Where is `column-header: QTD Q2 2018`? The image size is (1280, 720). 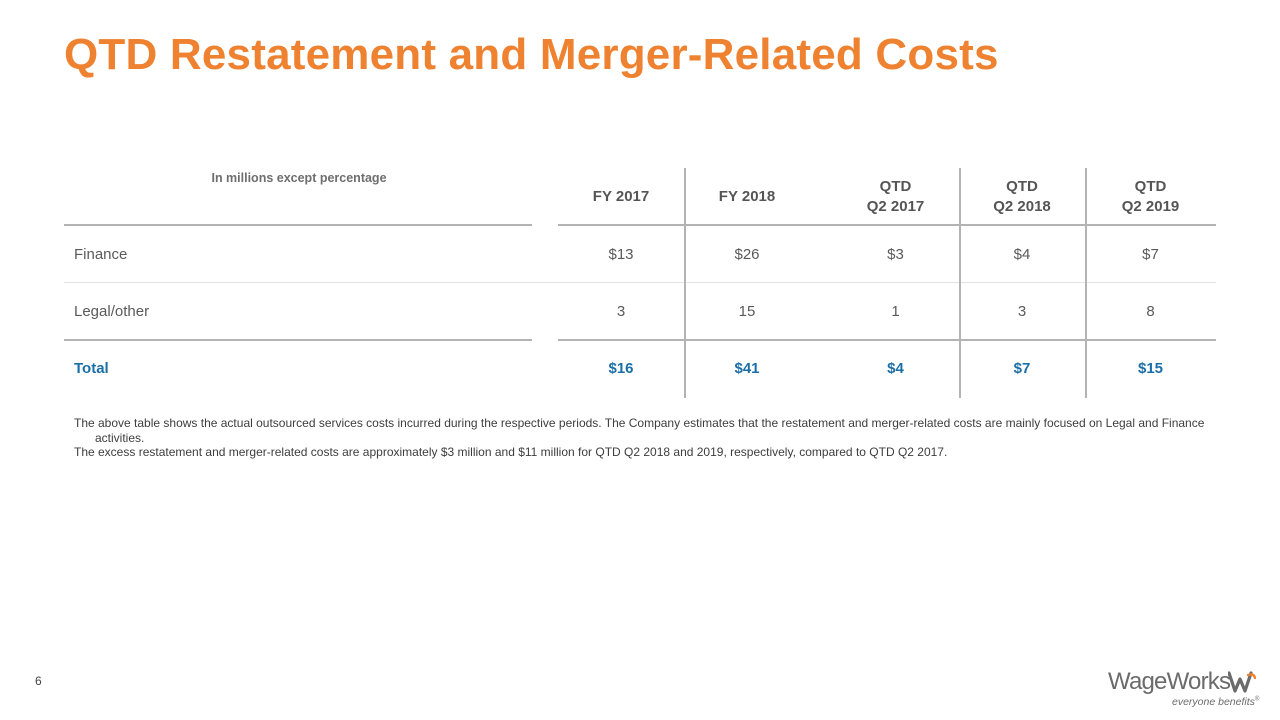 column-header: QTD Q2 2018 is located at coordinates (1022, 197).